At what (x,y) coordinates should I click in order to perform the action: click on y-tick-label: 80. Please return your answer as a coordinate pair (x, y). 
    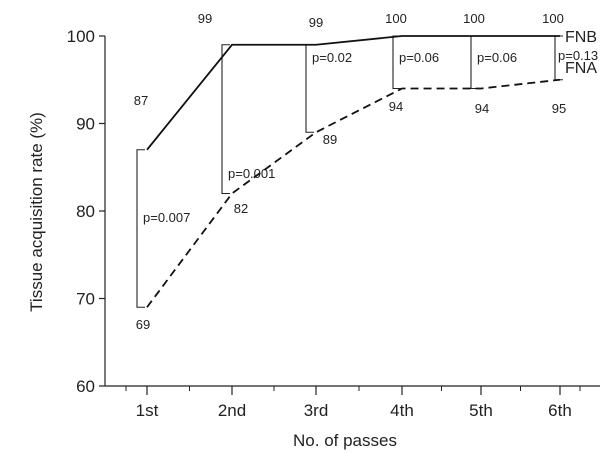
    Looking at the image, I should click on (85, 211).